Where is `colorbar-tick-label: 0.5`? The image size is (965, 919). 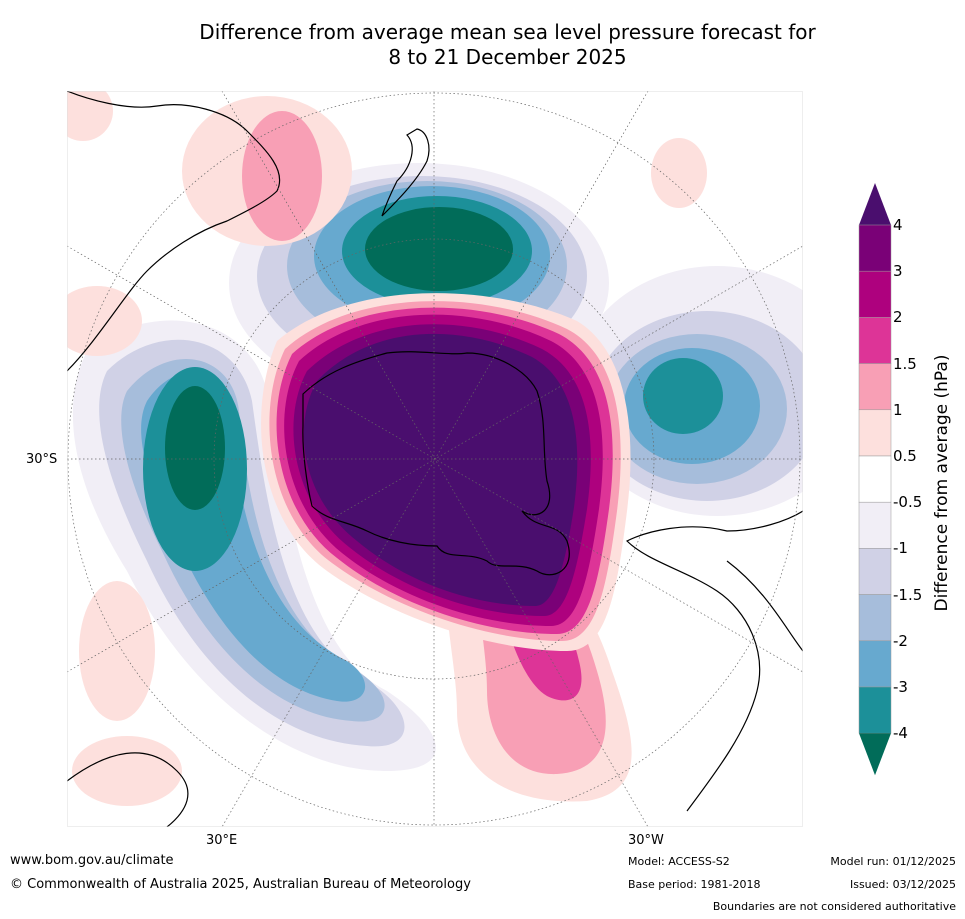 colorbar-tick-label: 0.5 is located at coordinates (905, 456).